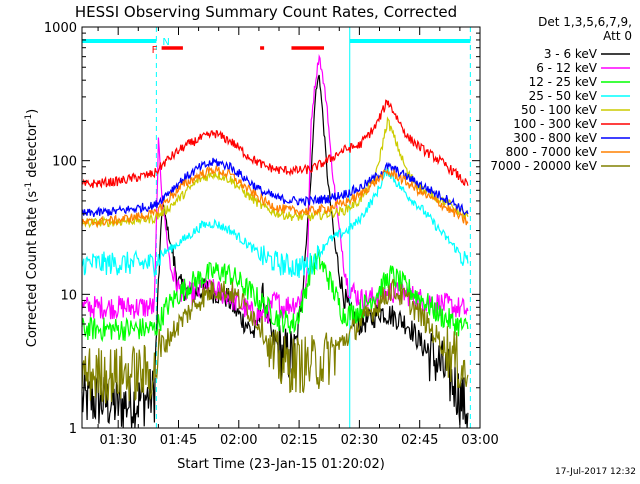  What do you see at coordinates (567, 68) in the screenshot?
I see `legend-label-1: 6 - 12 keV` at bounding box center [567, 68].